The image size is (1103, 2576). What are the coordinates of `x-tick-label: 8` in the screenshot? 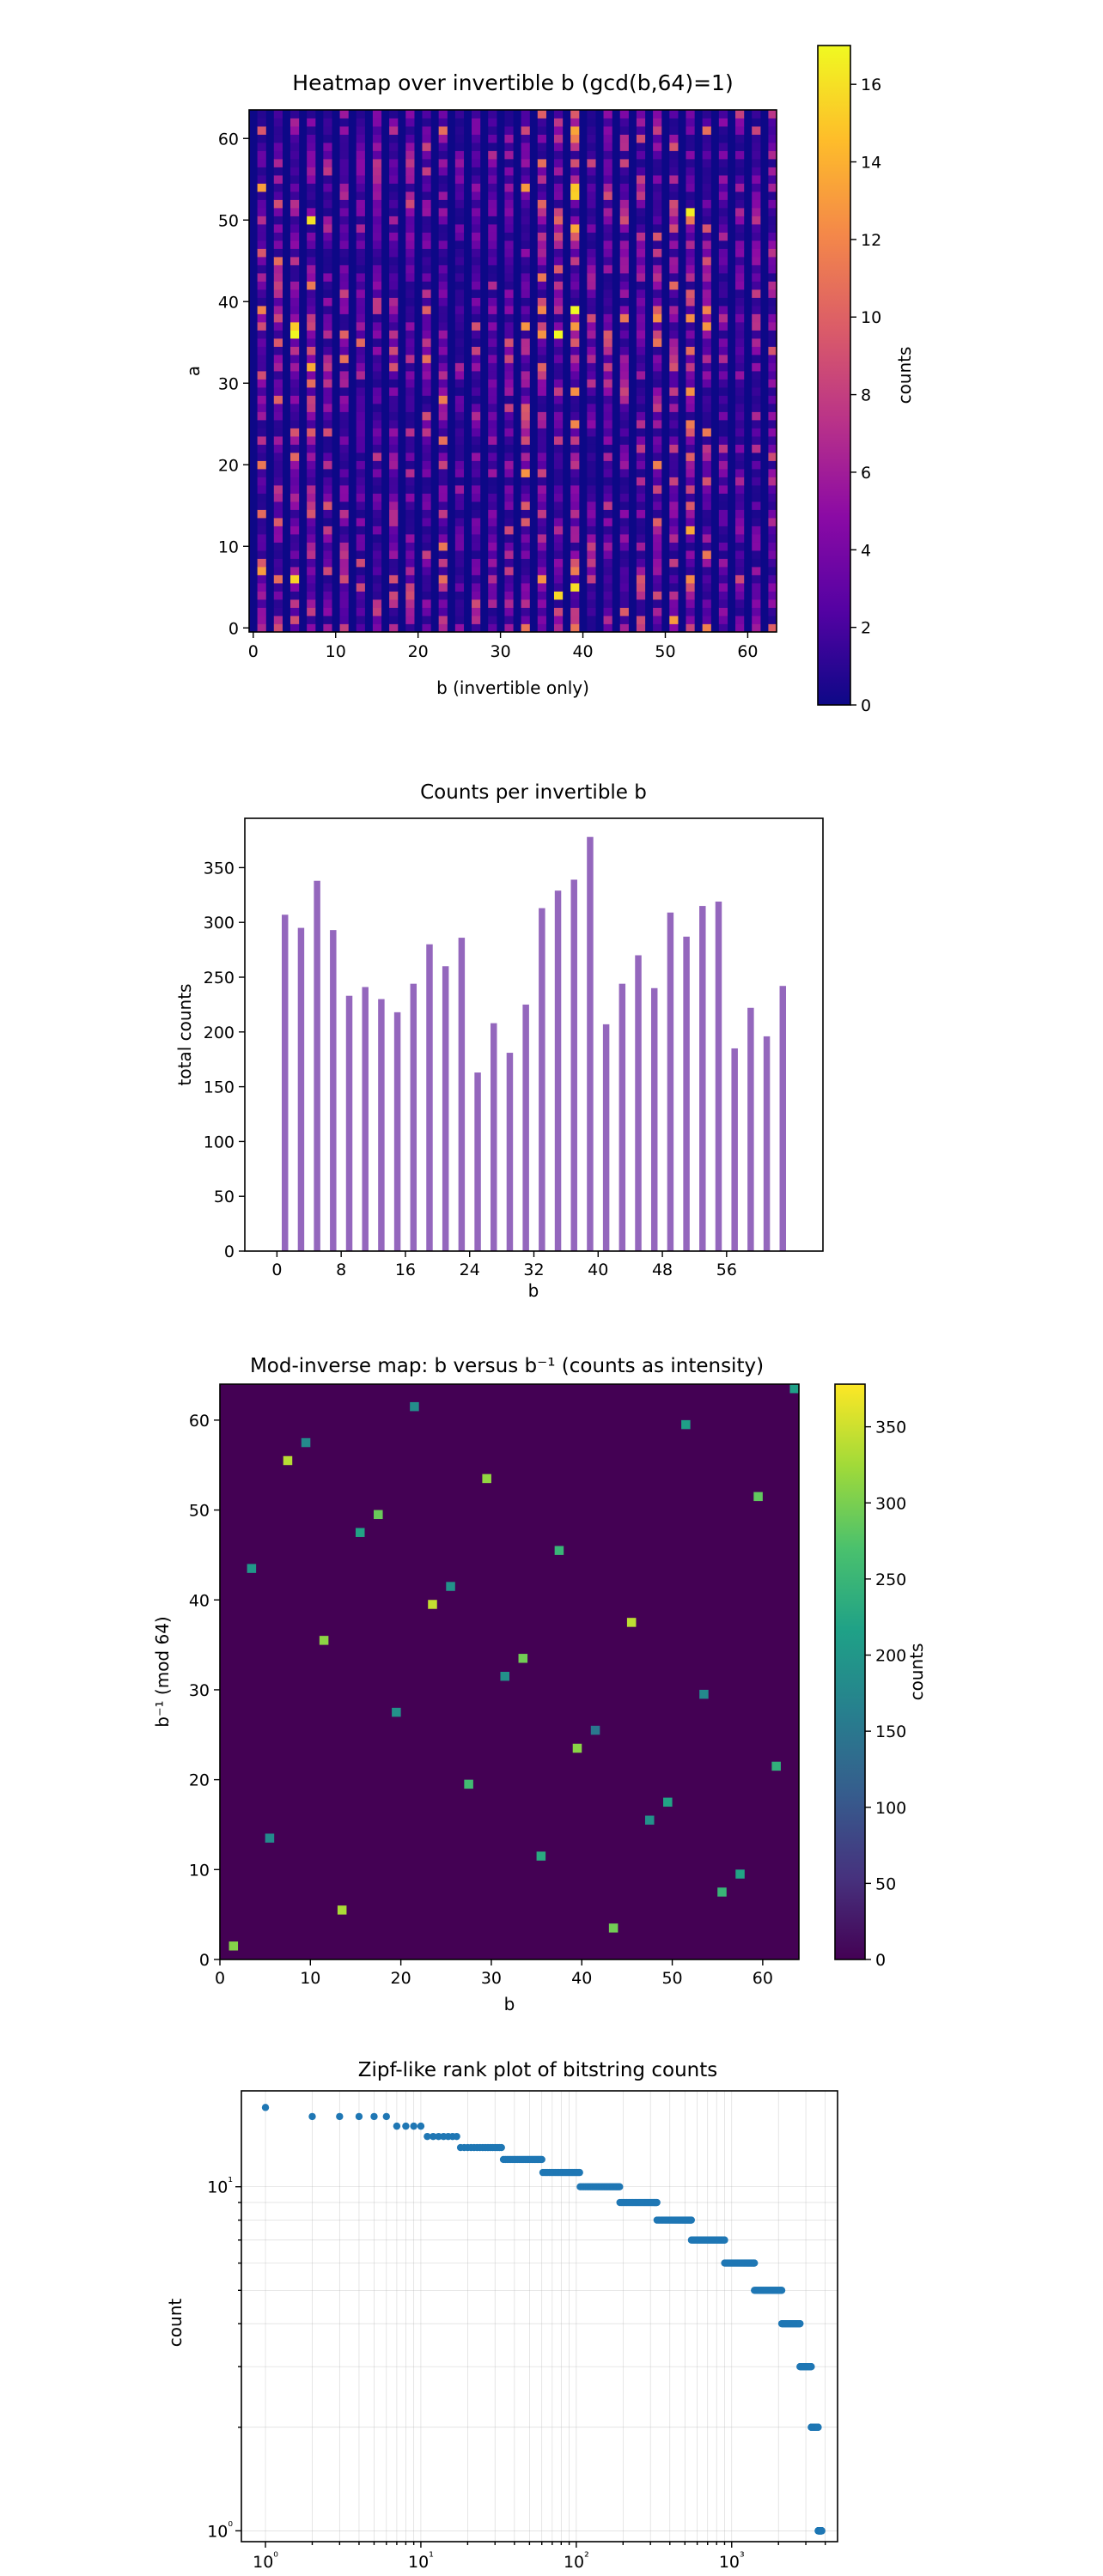 It's located at (341, 1270).